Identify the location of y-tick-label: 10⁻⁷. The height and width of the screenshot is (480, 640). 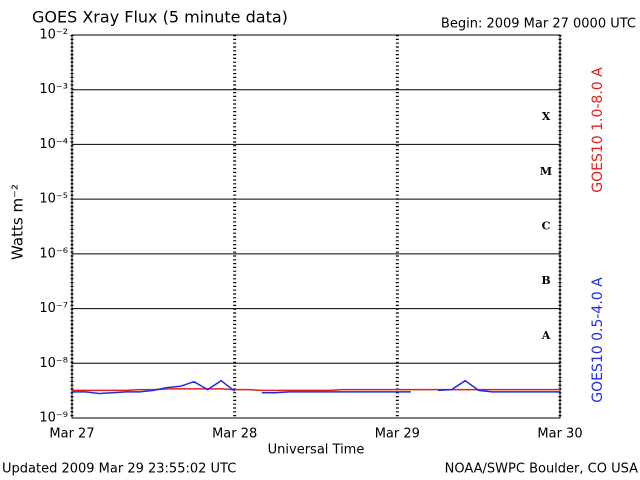
(53, 308).